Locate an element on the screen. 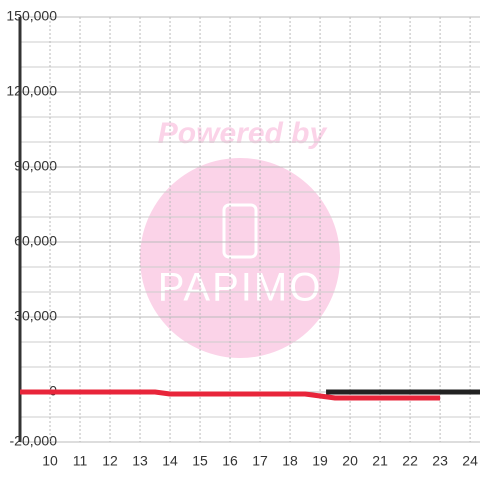  x-tick-label: 13 is located at coordinates (140, 461).